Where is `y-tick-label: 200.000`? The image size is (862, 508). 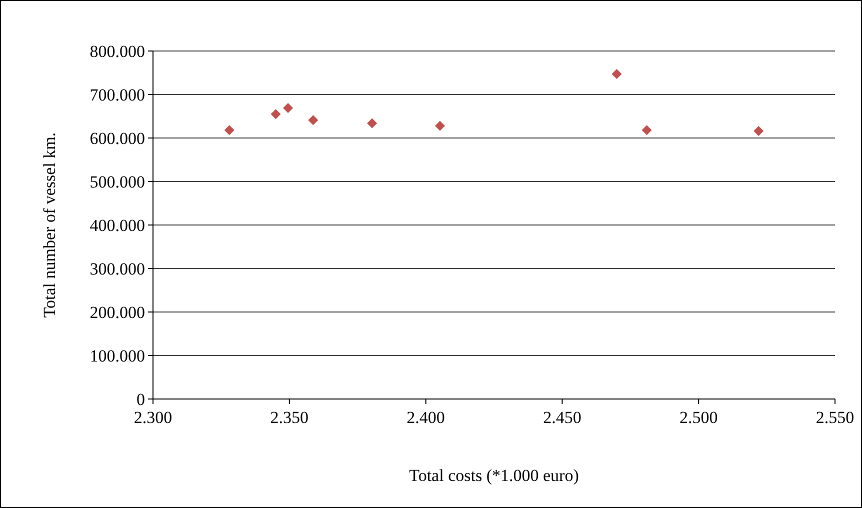
y-tick-label: 200.000 is located at coordinates (117, 312).